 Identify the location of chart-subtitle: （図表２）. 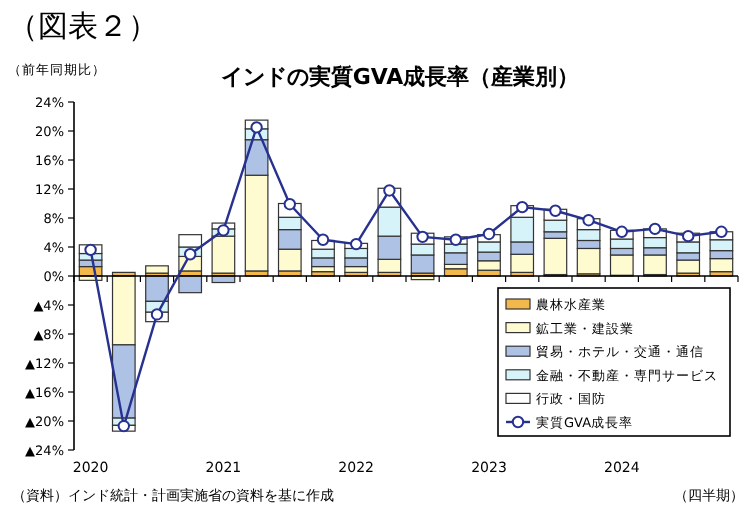
(83, 26).